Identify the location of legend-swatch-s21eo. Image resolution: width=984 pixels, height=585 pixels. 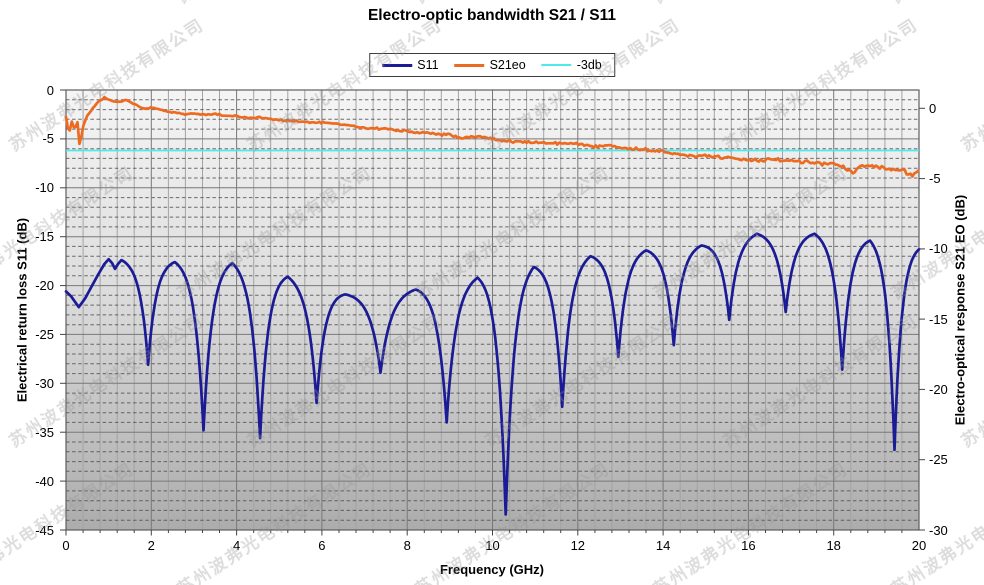
(469, 65).